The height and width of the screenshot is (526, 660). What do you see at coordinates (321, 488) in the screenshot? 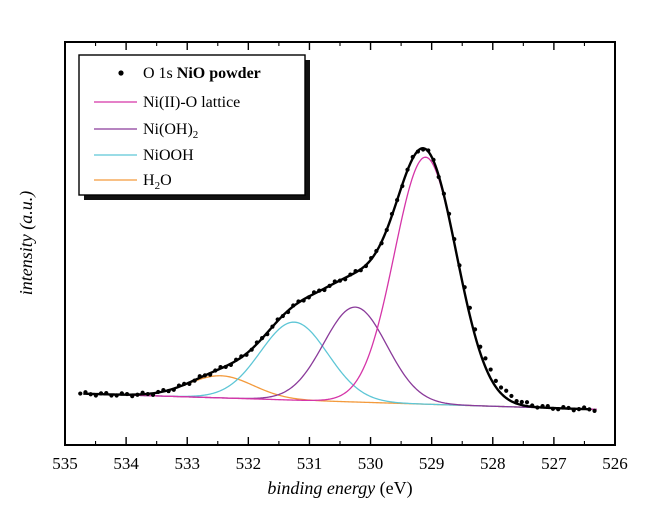
I see `x-axis-title-italic: binding energy` at bounding box center [321, 488].